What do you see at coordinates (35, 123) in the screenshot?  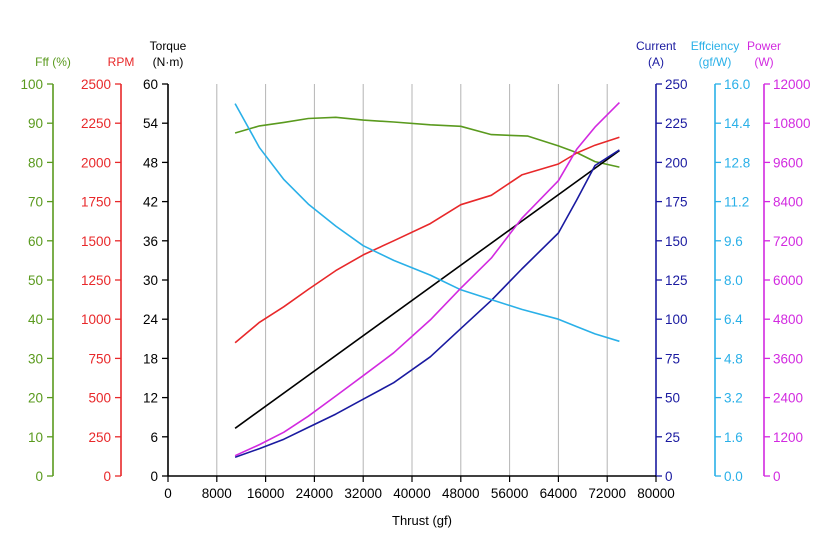 I see `y-tick-label-fff: 90` at bounding box center [35, 123].